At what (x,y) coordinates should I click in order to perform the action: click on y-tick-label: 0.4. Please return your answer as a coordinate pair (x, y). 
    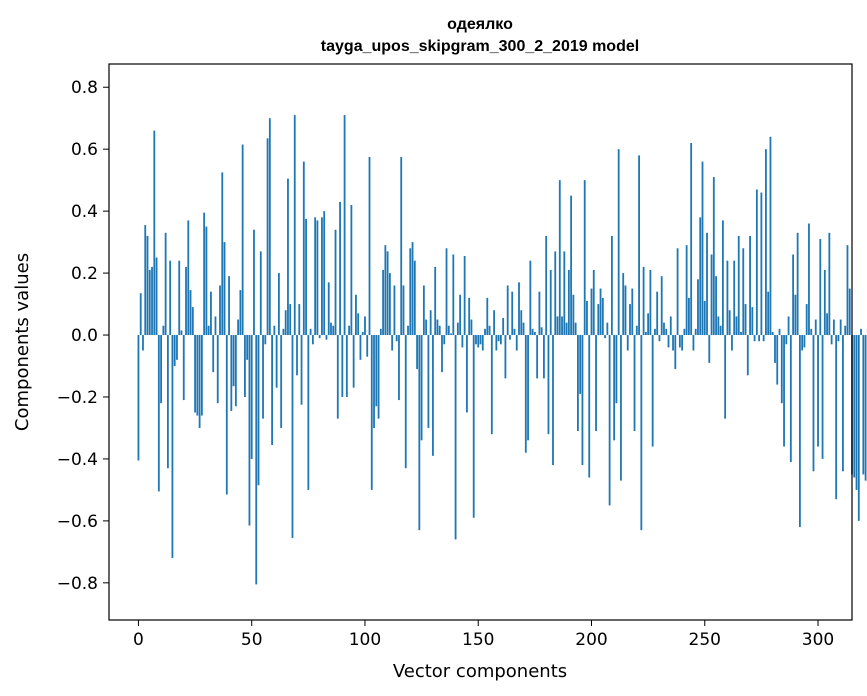
    Looking at the image, I should click on (84, 212).